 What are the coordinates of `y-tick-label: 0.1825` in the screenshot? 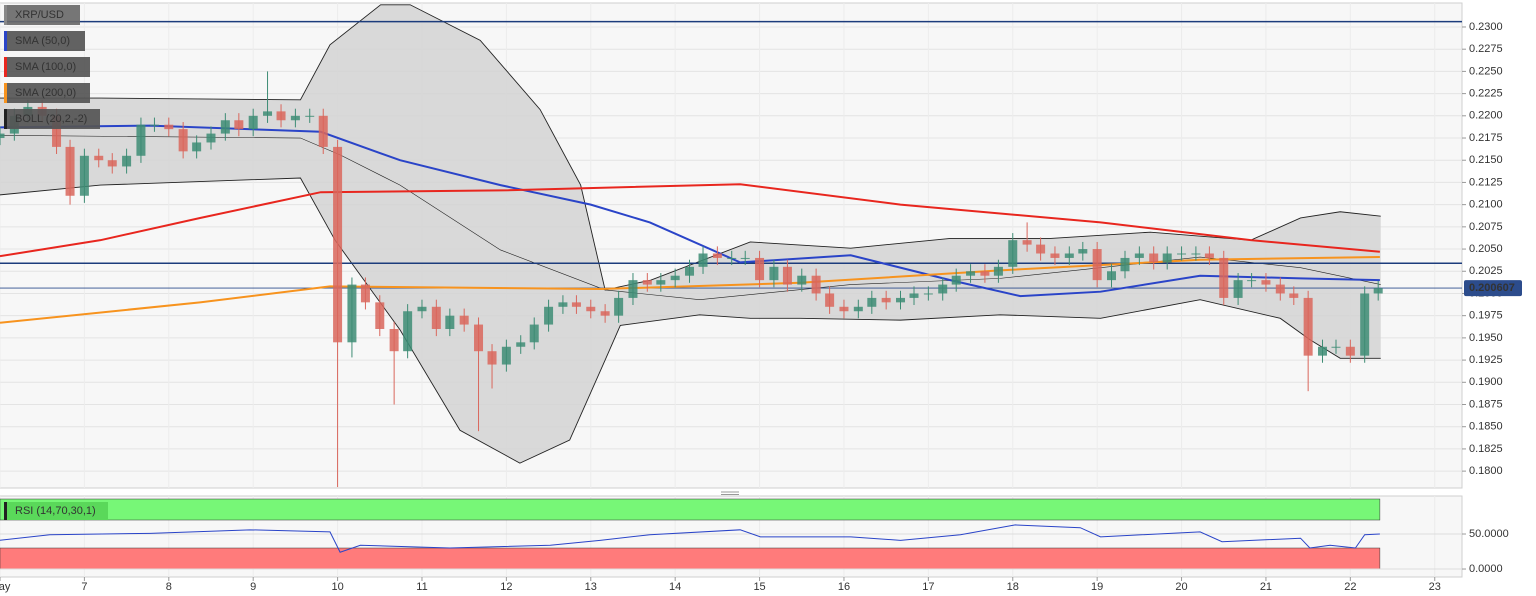 It's located at (1486, 449).